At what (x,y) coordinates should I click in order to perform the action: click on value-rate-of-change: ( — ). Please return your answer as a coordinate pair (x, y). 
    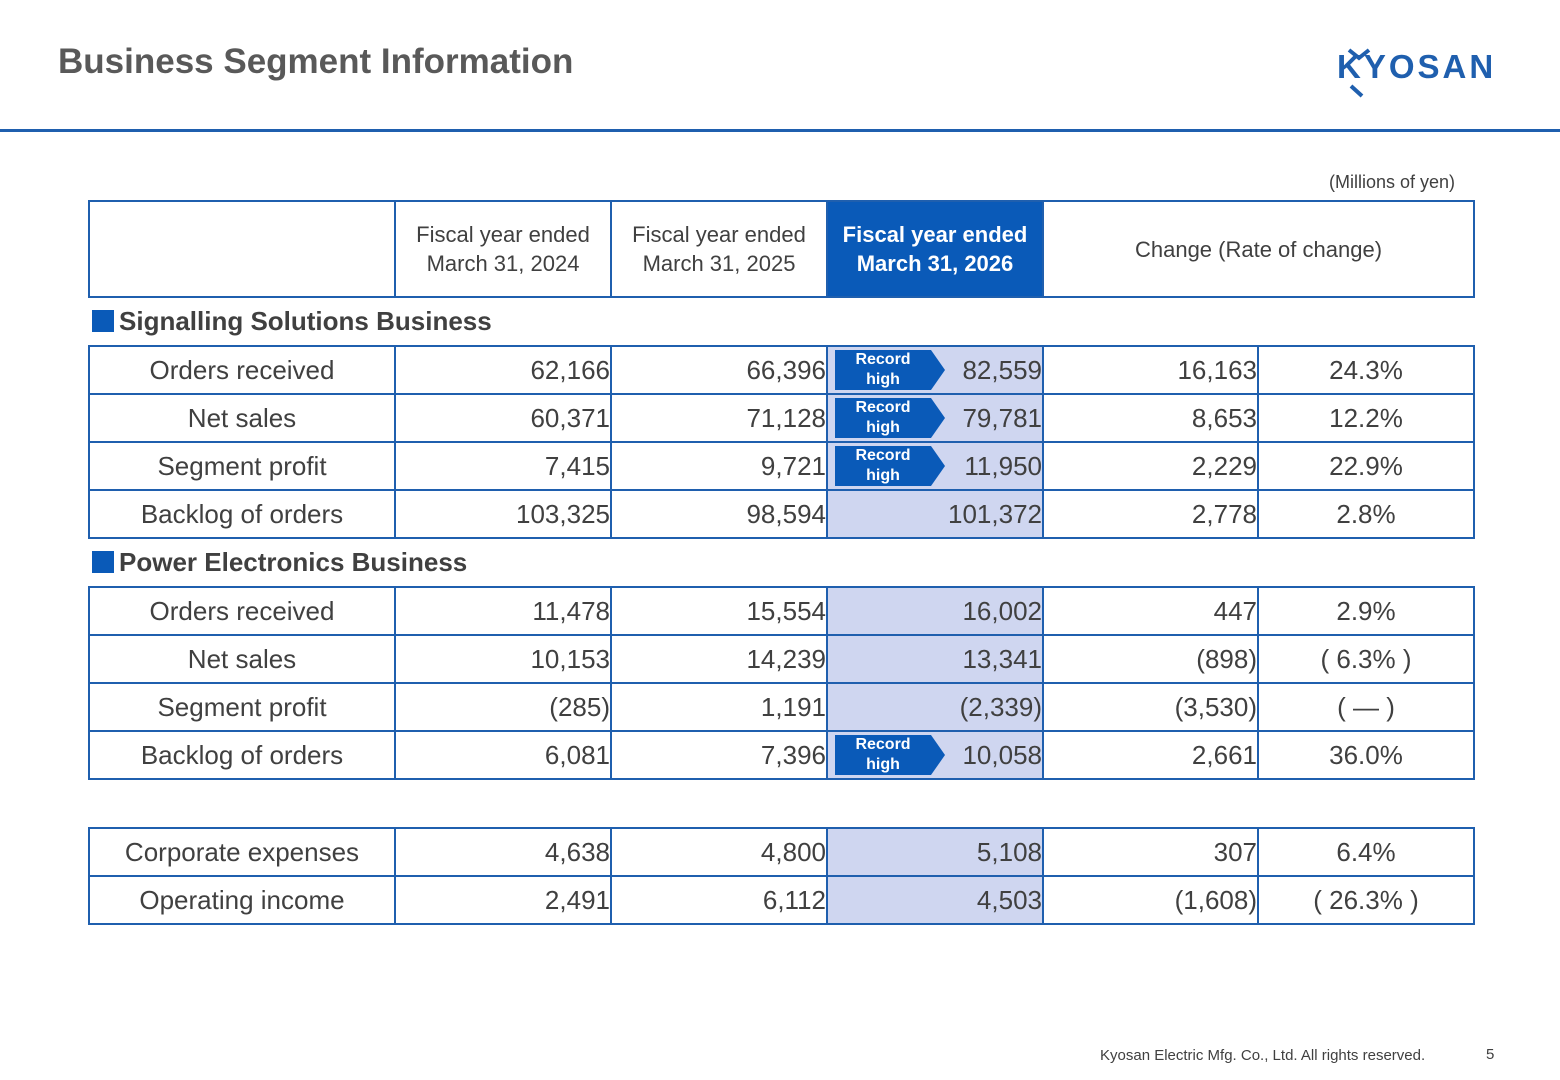
    Looking at the image, I should click on (1366, 707).